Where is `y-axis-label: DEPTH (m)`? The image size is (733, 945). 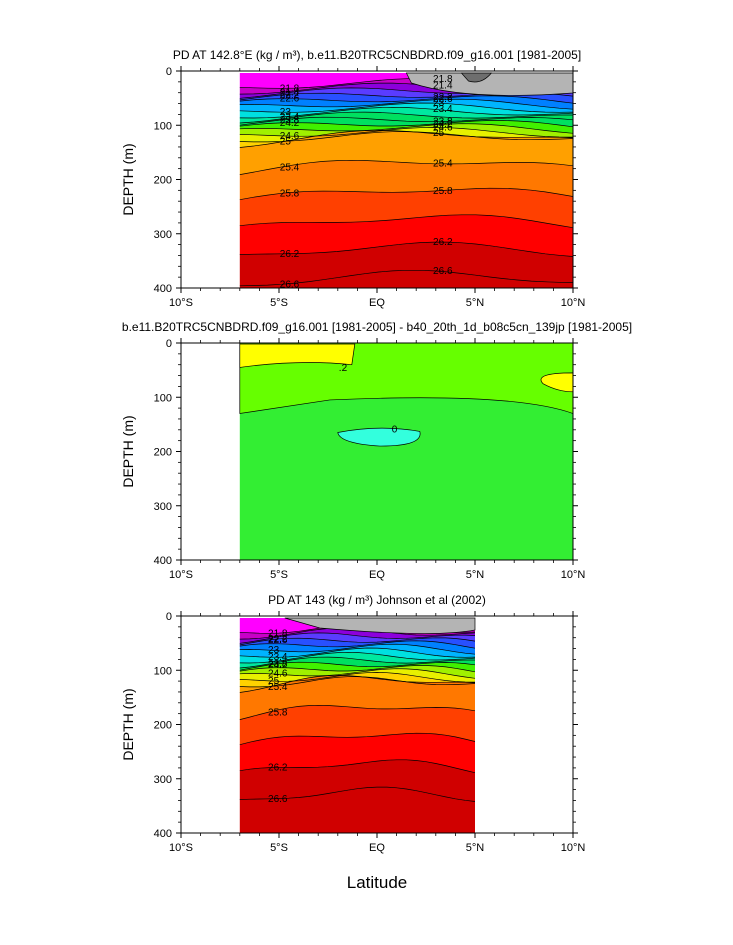 y-axis-label: DEPTH (m) is located at coordinates (128, 451).